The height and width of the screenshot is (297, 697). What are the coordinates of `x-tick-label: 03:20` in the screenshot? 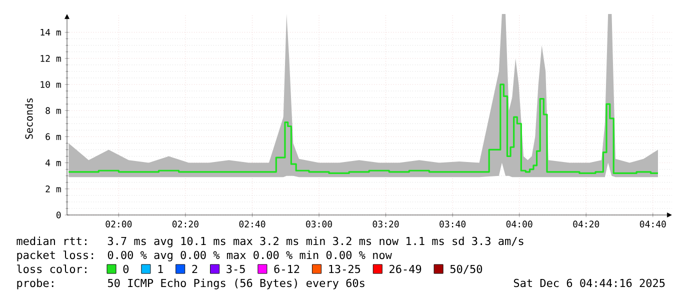 It's located at (385, 224).